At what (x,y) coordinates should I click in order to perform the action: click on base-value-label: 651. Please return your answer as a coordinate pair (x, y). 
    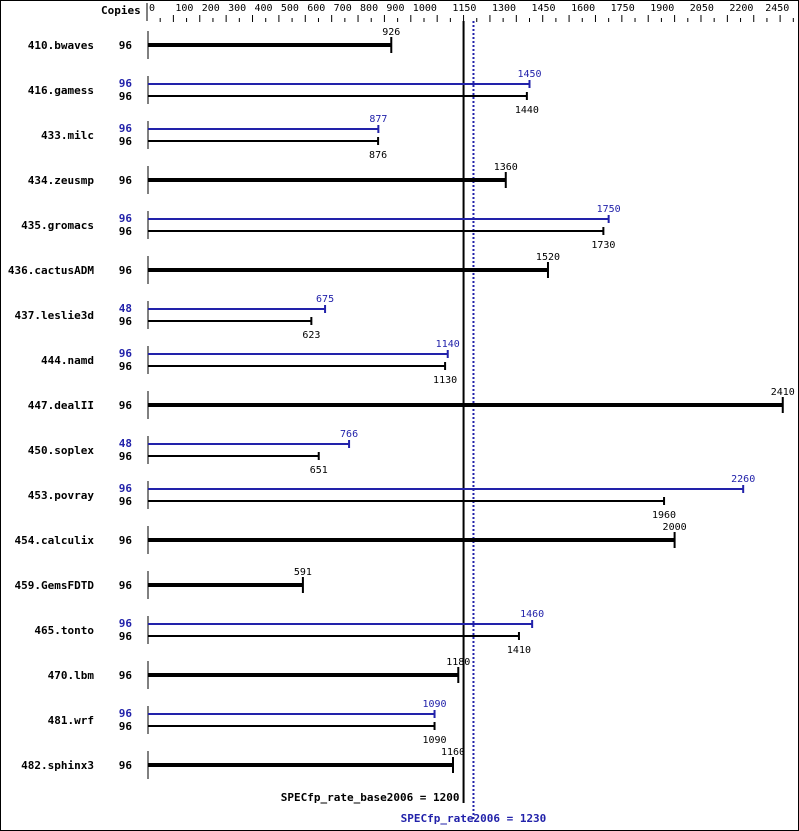
    Looking at the image, I should click on (319, 470).